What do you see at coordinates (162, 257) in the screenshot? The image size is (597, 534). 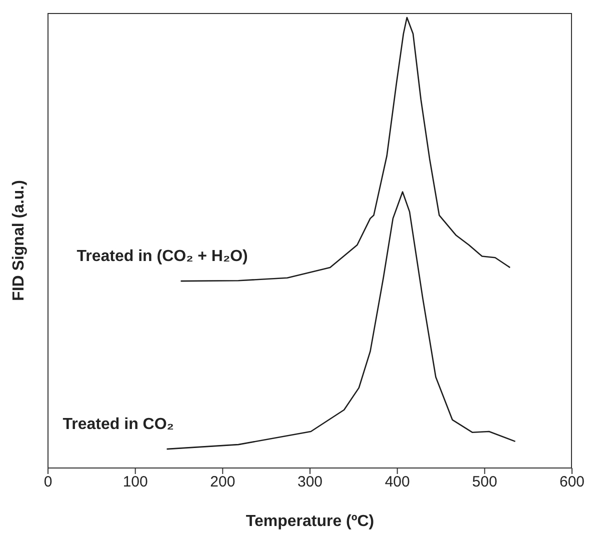 I see `series-label: Treated in (CO₂ + H₂O)` at bounding box center [162, 257].